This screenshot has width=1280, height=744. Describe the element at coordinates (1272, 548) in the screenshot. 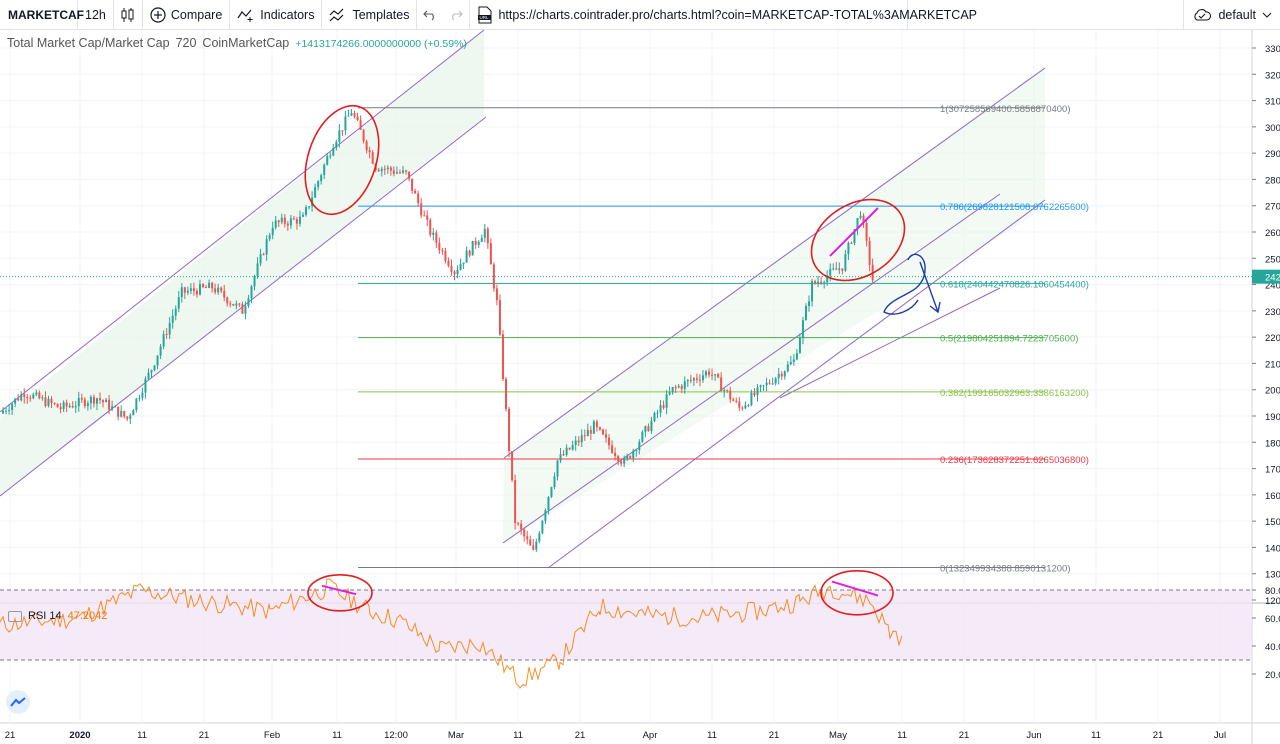

I see `price-tick-label: 1400` at that location.